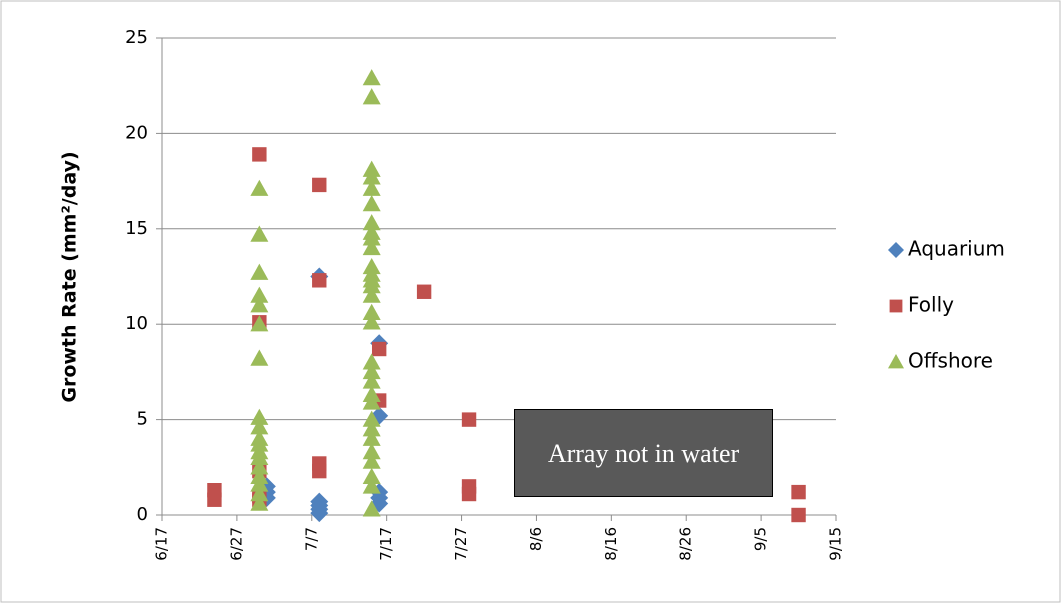  I want to click on x-tick-label: 7/27, so click(461, 544).